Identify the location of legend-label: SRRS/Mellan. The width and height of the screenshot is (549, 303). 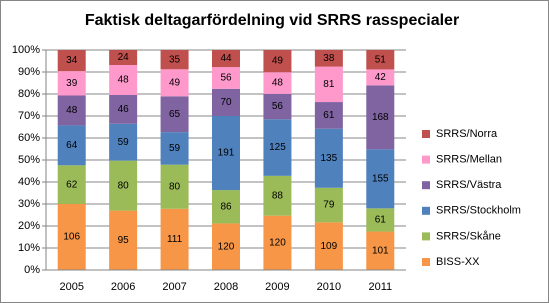
(469, 160).